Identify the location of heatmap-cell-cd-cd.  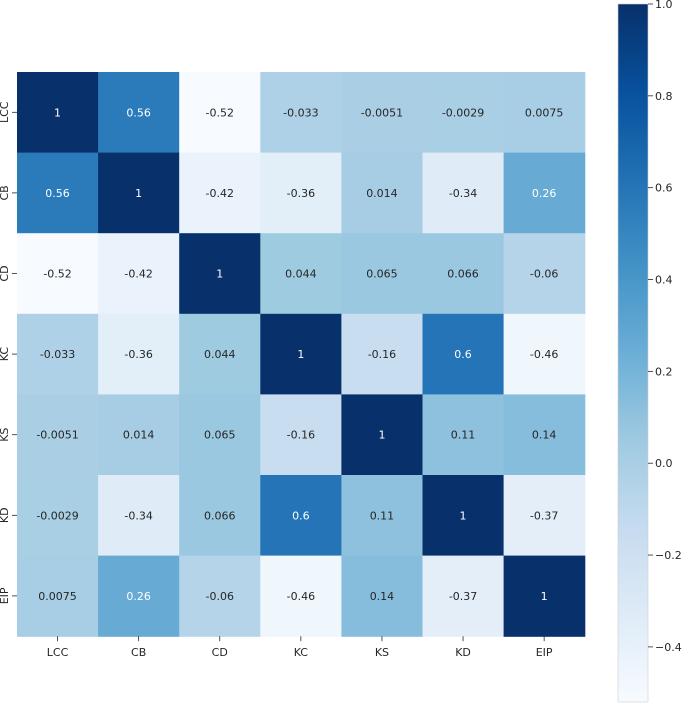
(220, 274).